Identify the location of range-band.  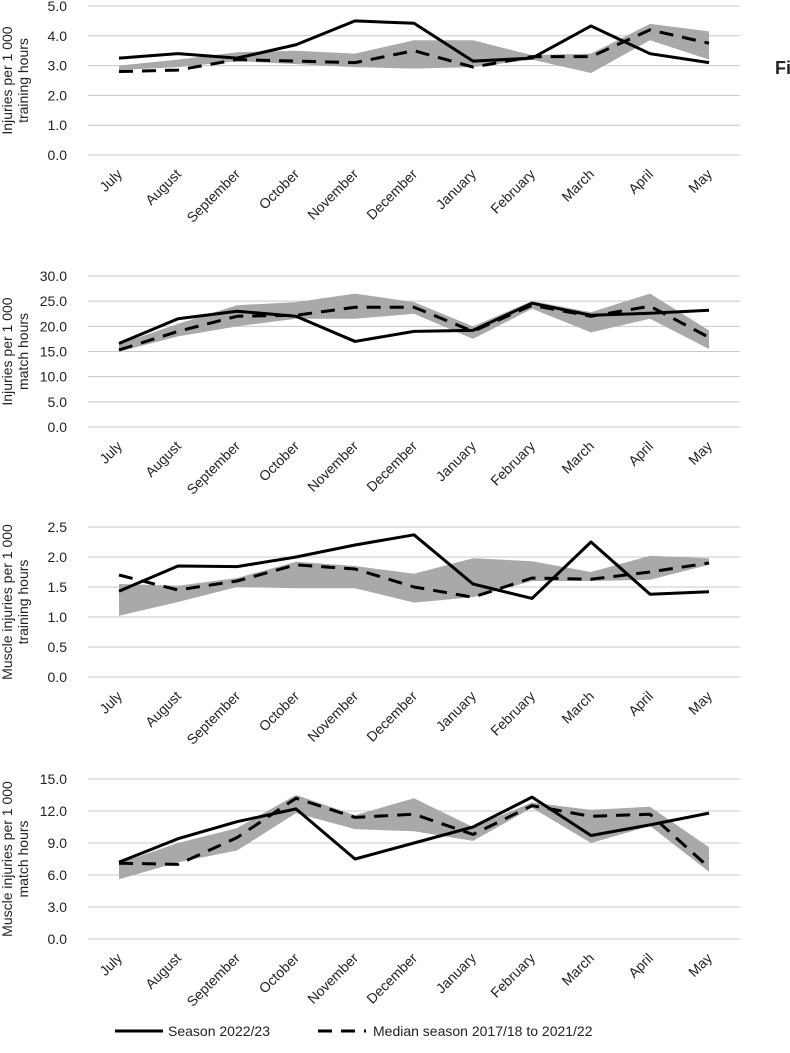
(414, 837).